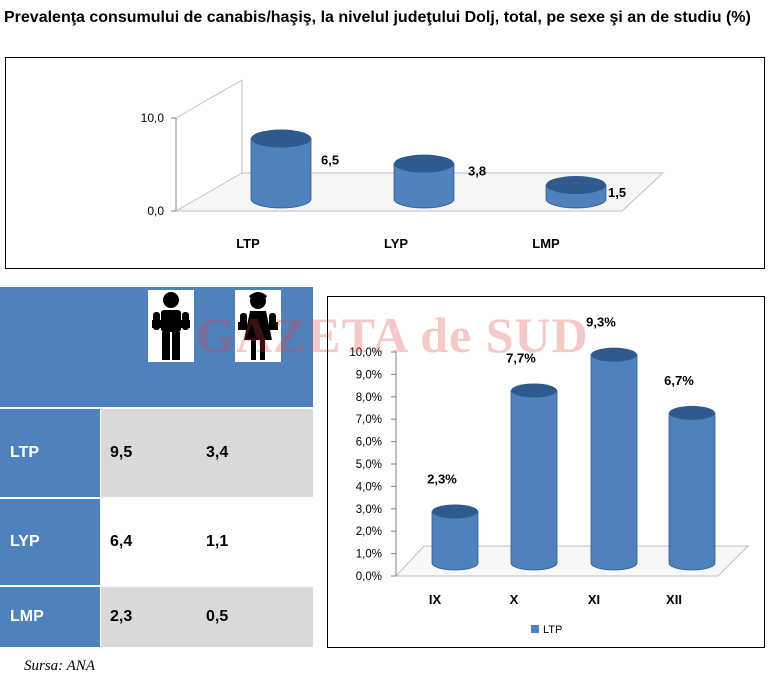 The image size is (775, 680). Describe the element at coordinates (121, 541) in the screenshot. I see `cell-lyp-male: 6,4` at that location.